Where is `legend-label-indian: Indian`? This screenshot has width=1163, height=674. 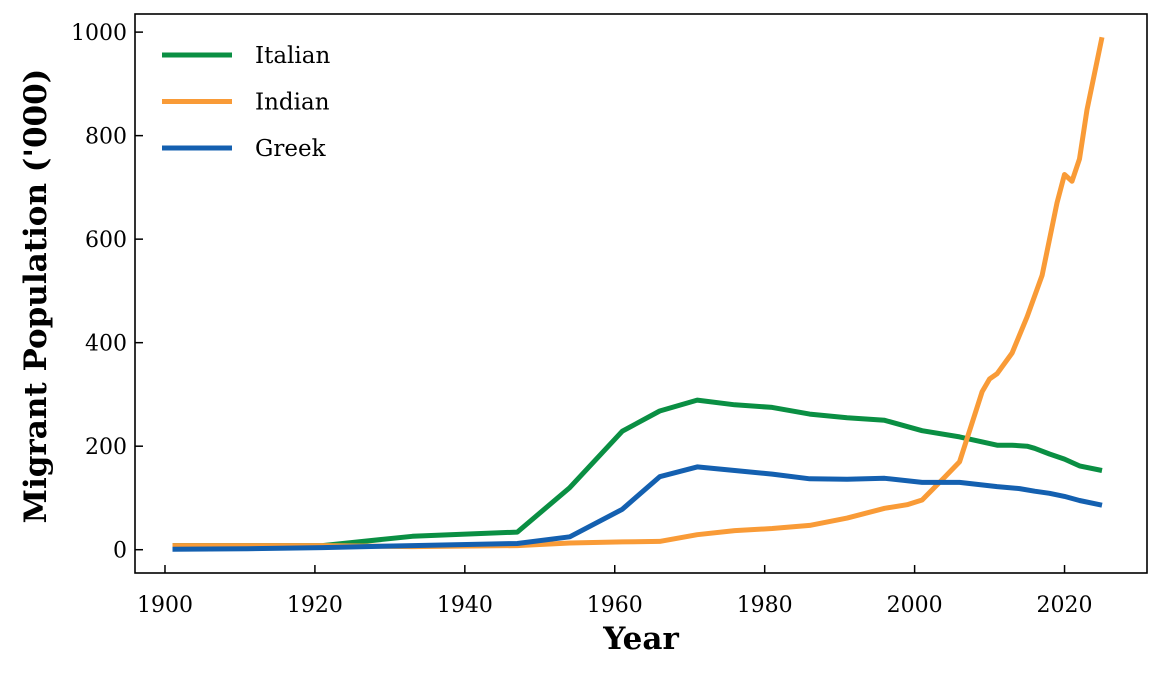 legend-label-indian: Indian is located at coordinates (292, 103).